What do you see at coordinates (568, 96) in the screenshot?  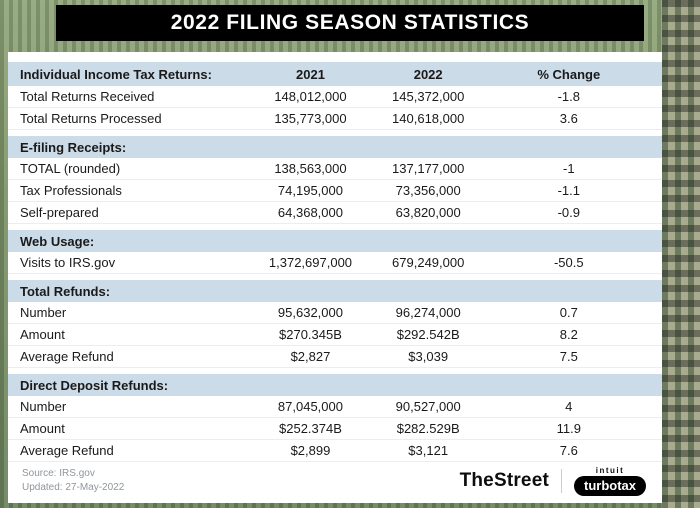 I see `value-change: -1.8` at bounding box center [568, 96].